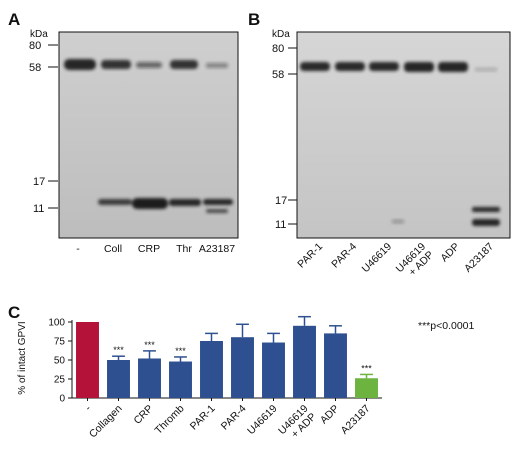  I want to click on blot-a-lane-labels: - Coll CRP Thr A23187, so click(155, 249).